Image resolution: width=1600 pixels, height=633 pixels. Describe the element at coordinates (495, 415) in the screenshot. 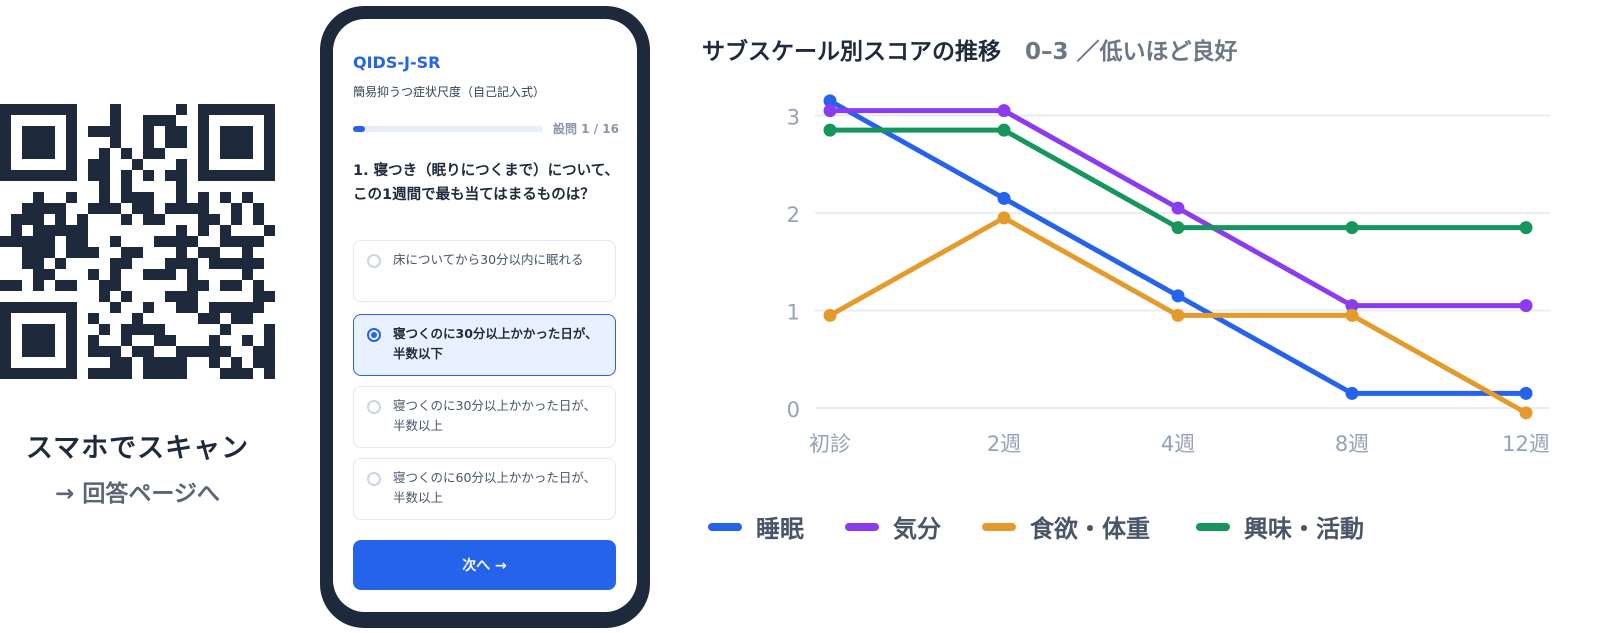

I see `answer-option-label: 寝つくのに30分以上かかった日が、半数以上` at that location.